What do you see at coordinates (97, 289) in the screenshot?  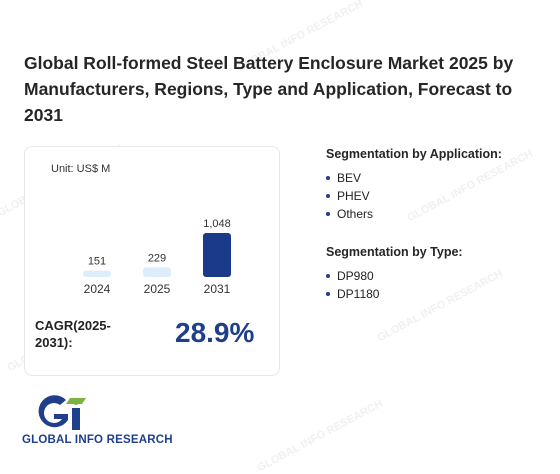 I see `category-label: 2024` at bounding box center [97, 289].